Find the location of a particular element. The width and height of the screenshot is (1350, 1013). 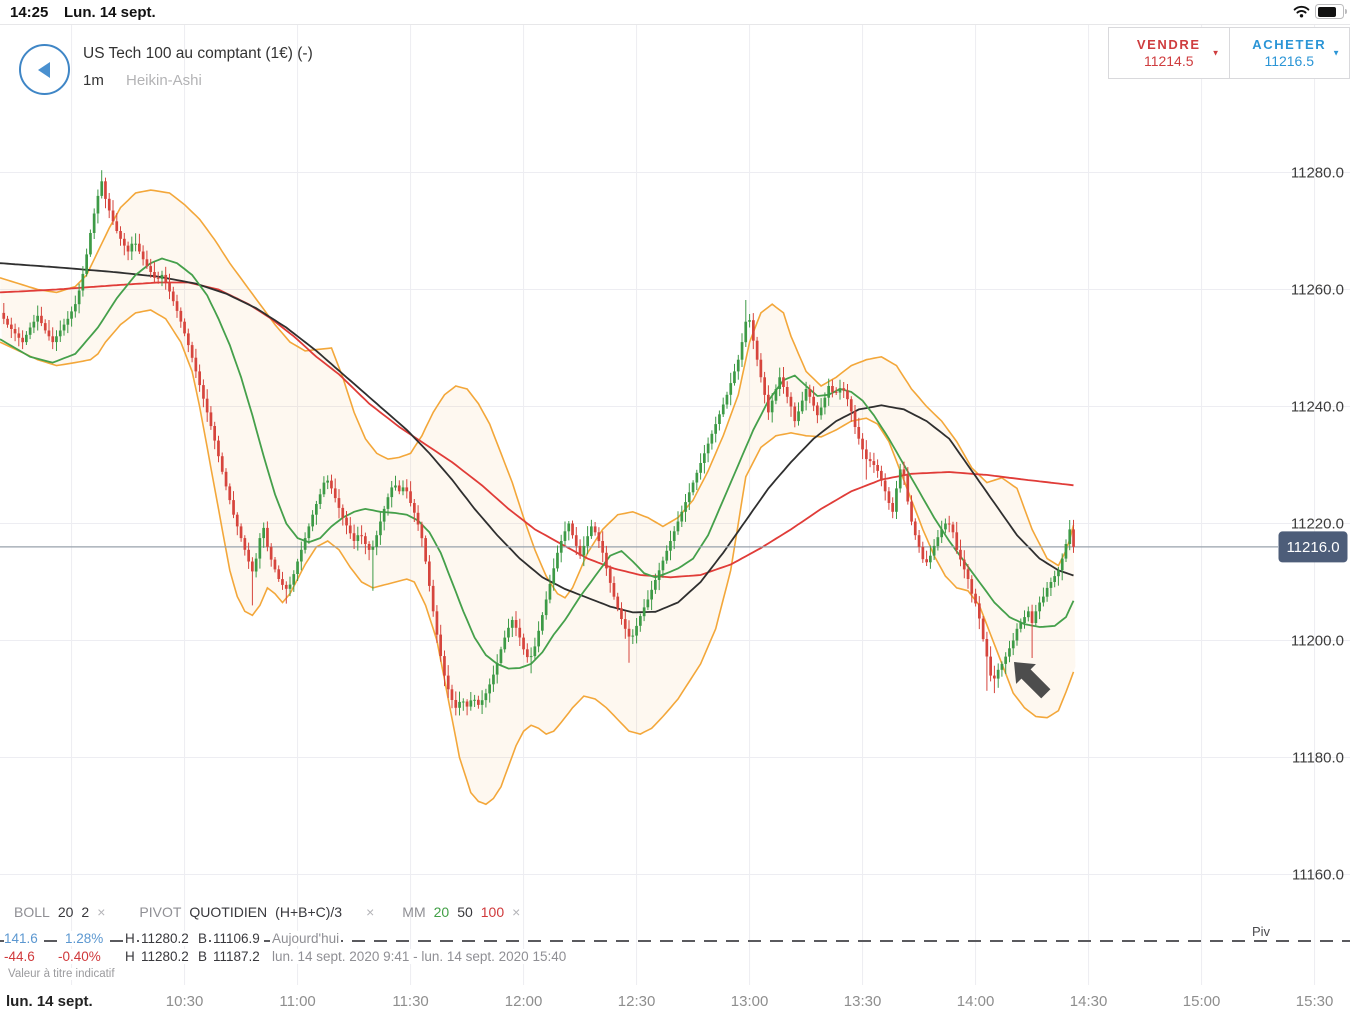

battery-icon is located at coordinates (1331, 11).